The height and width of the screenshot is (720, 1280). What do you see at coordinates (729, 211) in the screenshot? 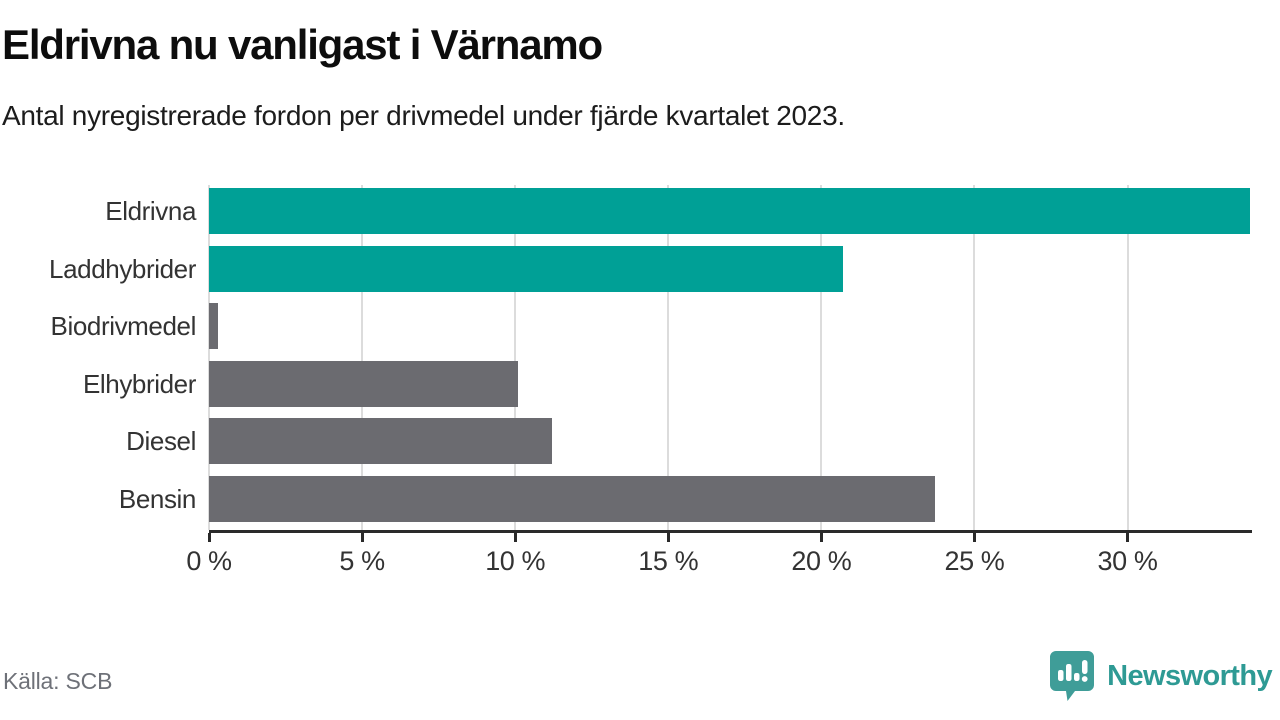
I see `bar-eldrivna` at bounding box center [729, 211].